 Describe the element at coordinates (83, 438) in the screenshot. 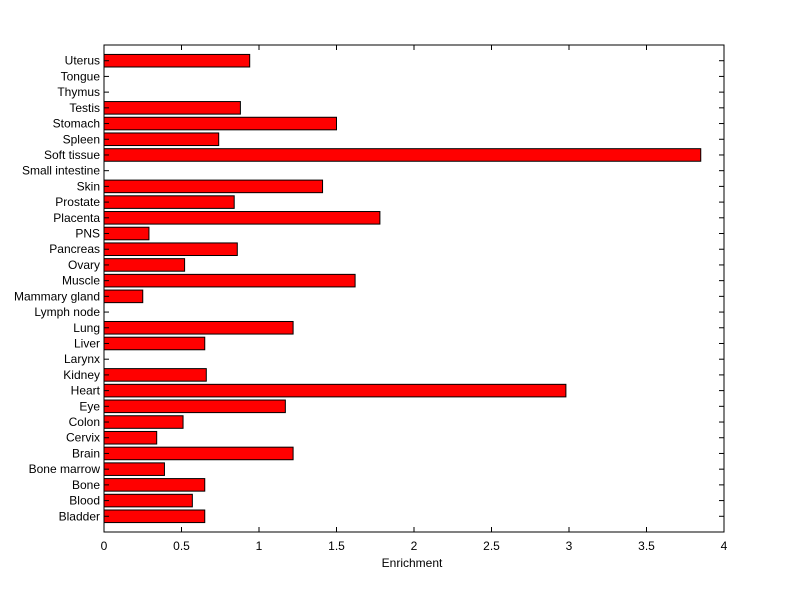

I see `y-tick-label: Cervix` at that location.